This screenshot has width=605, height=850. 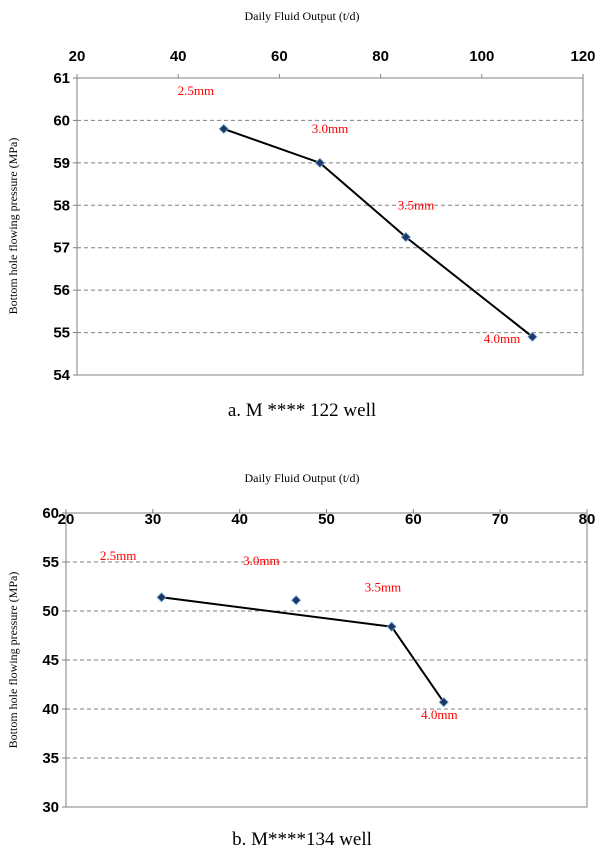 I want to click on x-tick-label: 120, so click(x=582, y=56).